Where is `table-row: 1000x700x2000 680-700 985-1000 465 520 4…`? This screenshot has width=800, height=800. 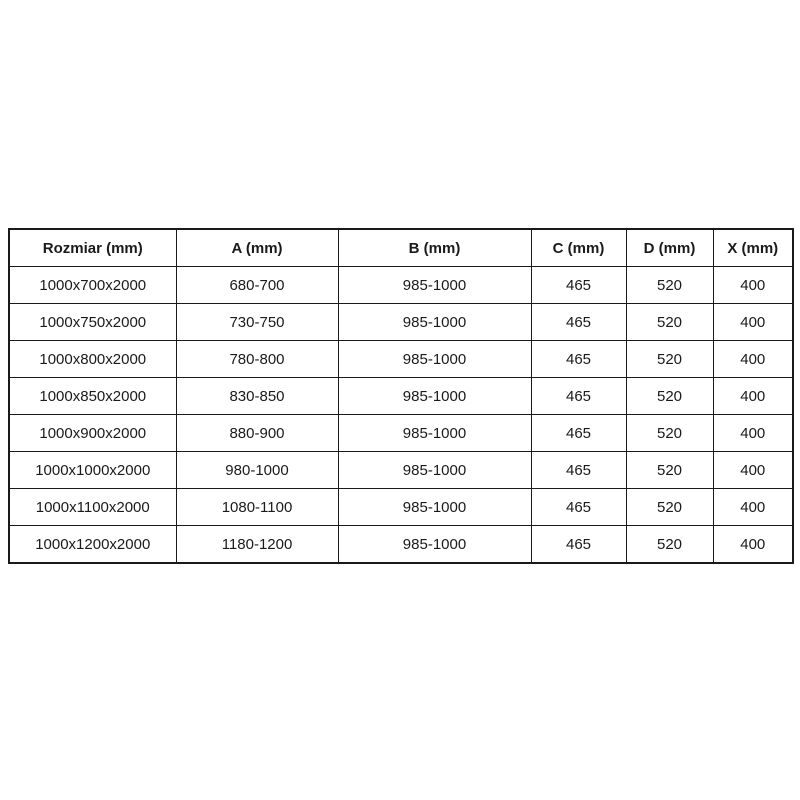 table-row: 1000x700x2000 680-700 985-1000 465 520 4… is located at coordinates (401, 285).